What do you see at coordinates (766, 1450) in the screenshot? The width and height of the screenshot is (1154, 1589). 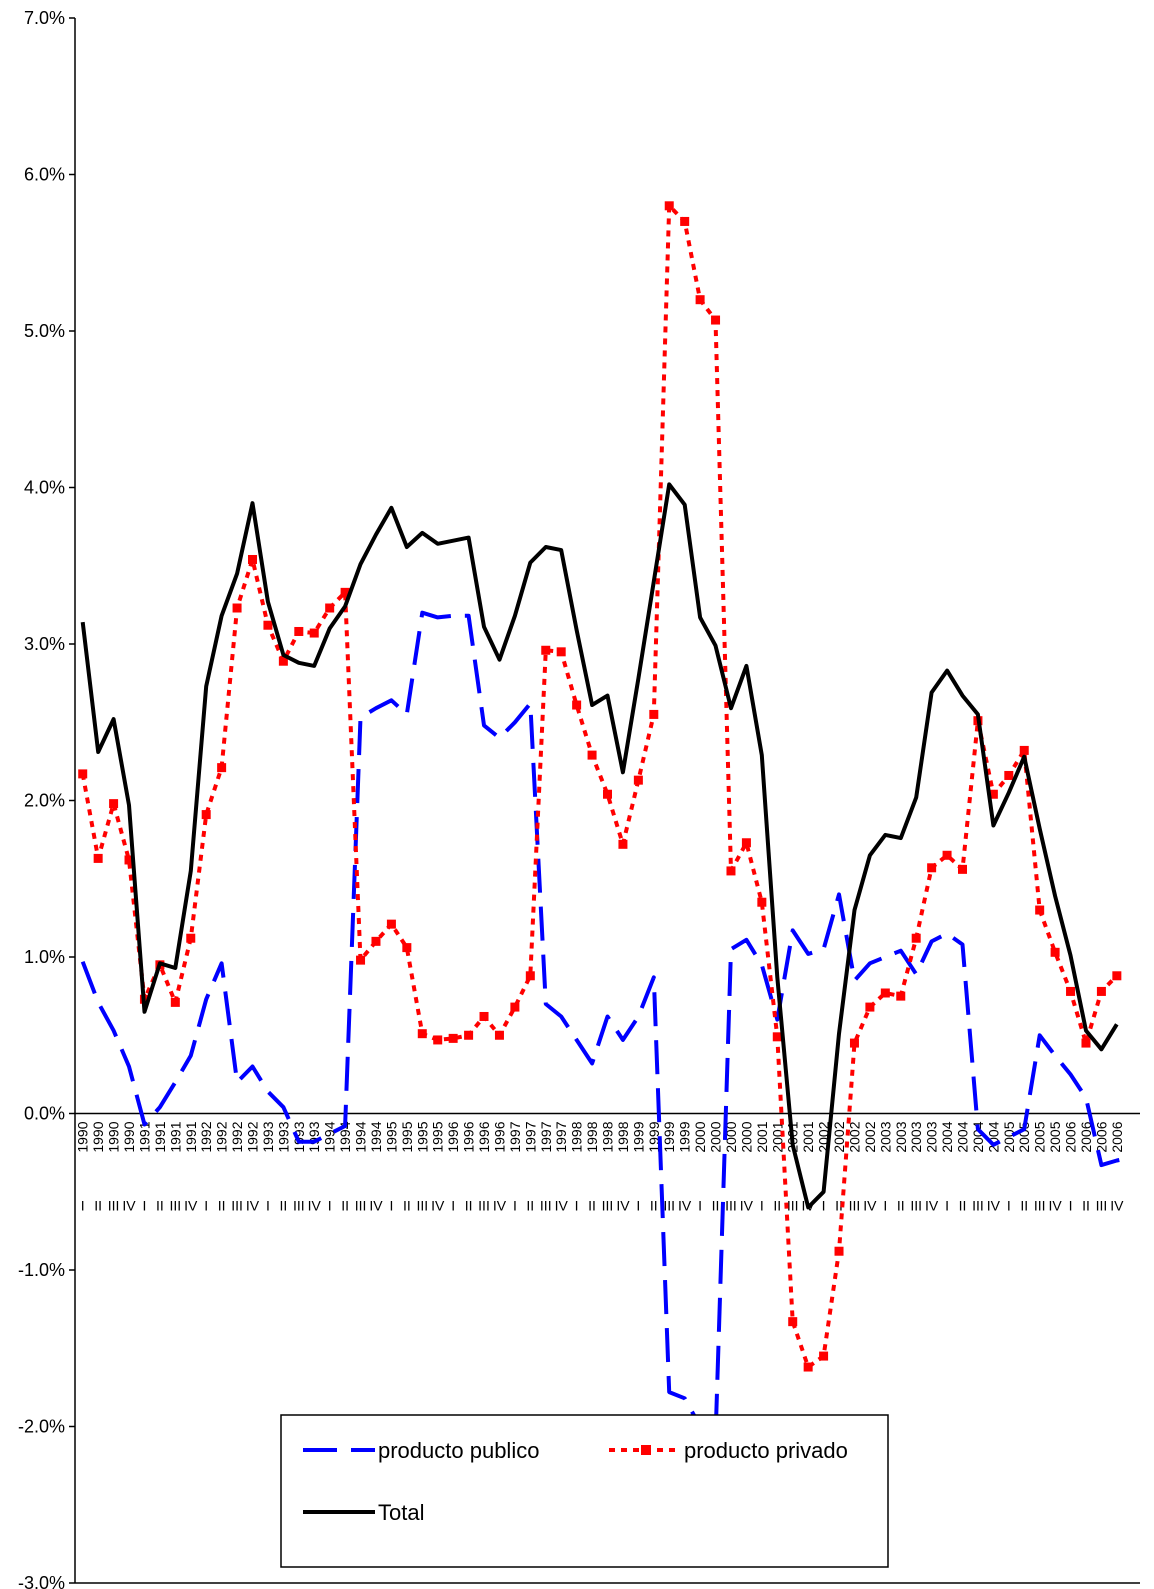 I see `legend-label: producto privado` at bounding box center [766, 1450].